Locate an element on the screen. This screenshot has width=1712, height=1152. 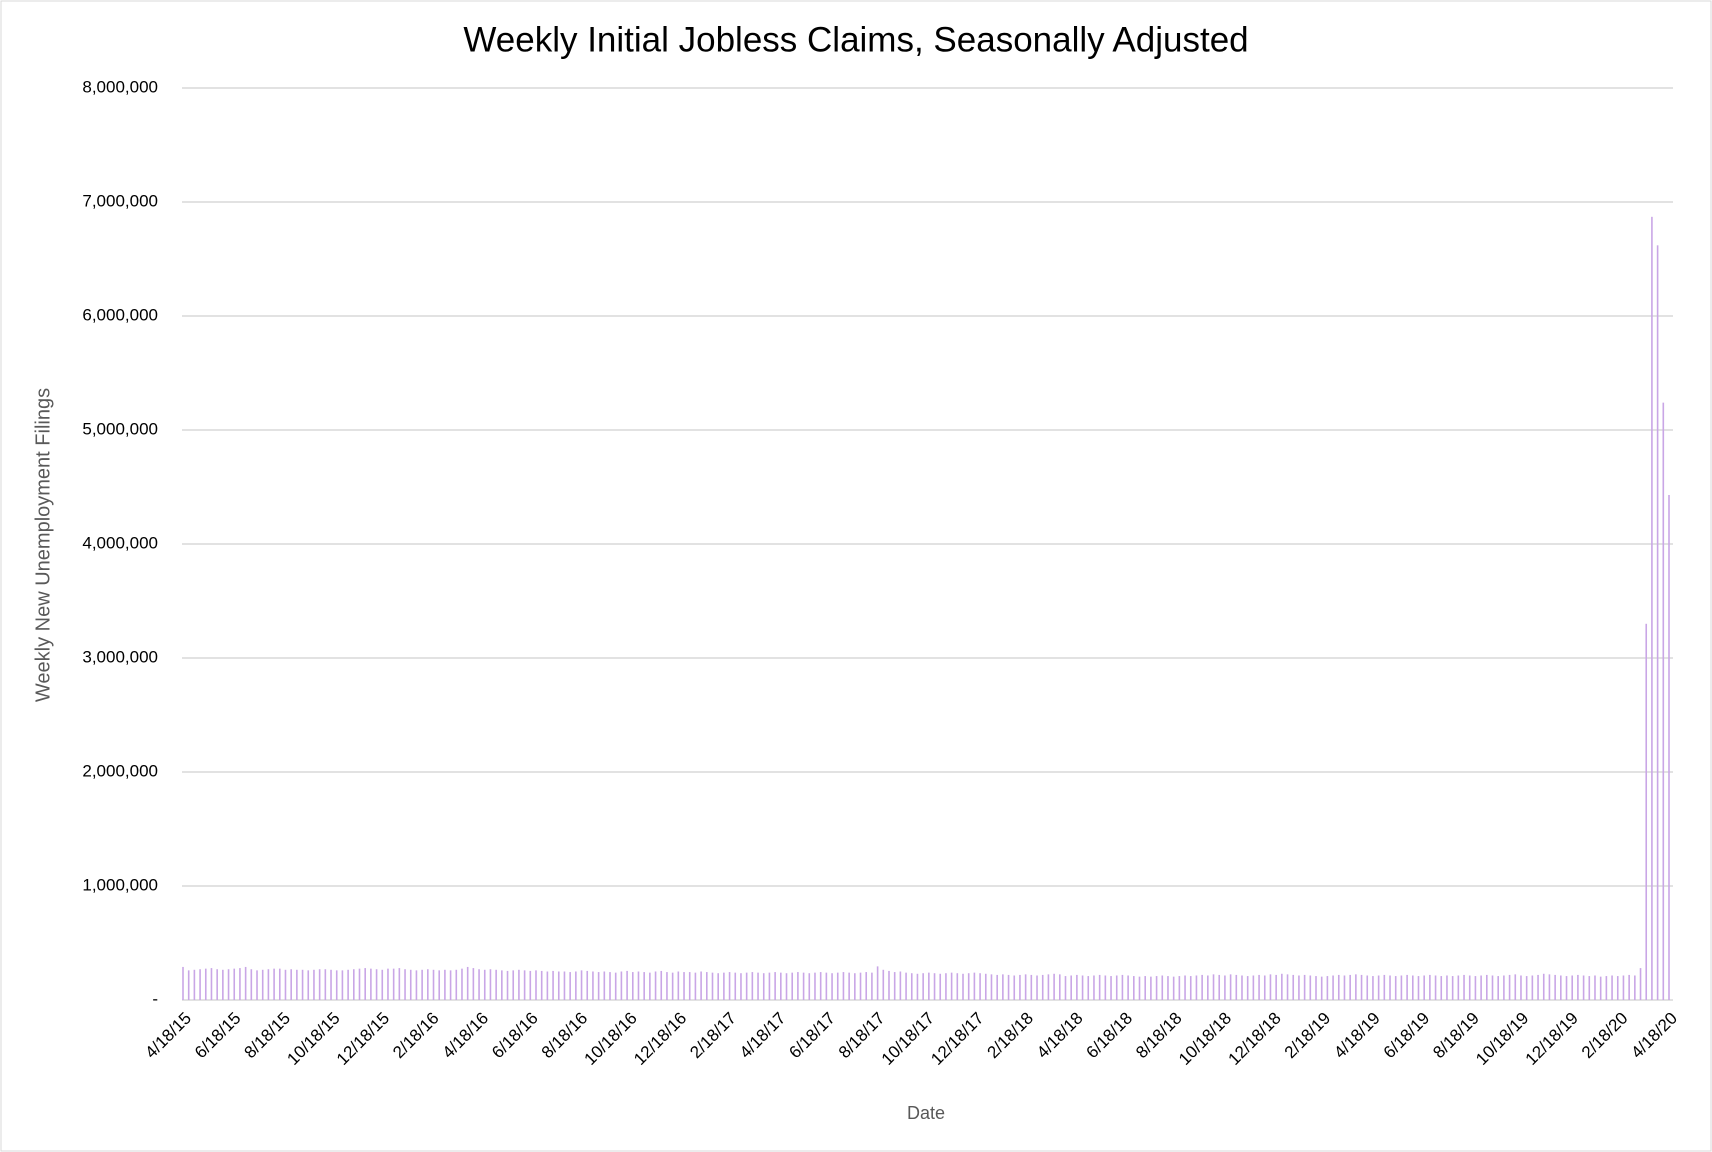
y-tick-label: 8,000,000 is located at coordinates (120, 86).